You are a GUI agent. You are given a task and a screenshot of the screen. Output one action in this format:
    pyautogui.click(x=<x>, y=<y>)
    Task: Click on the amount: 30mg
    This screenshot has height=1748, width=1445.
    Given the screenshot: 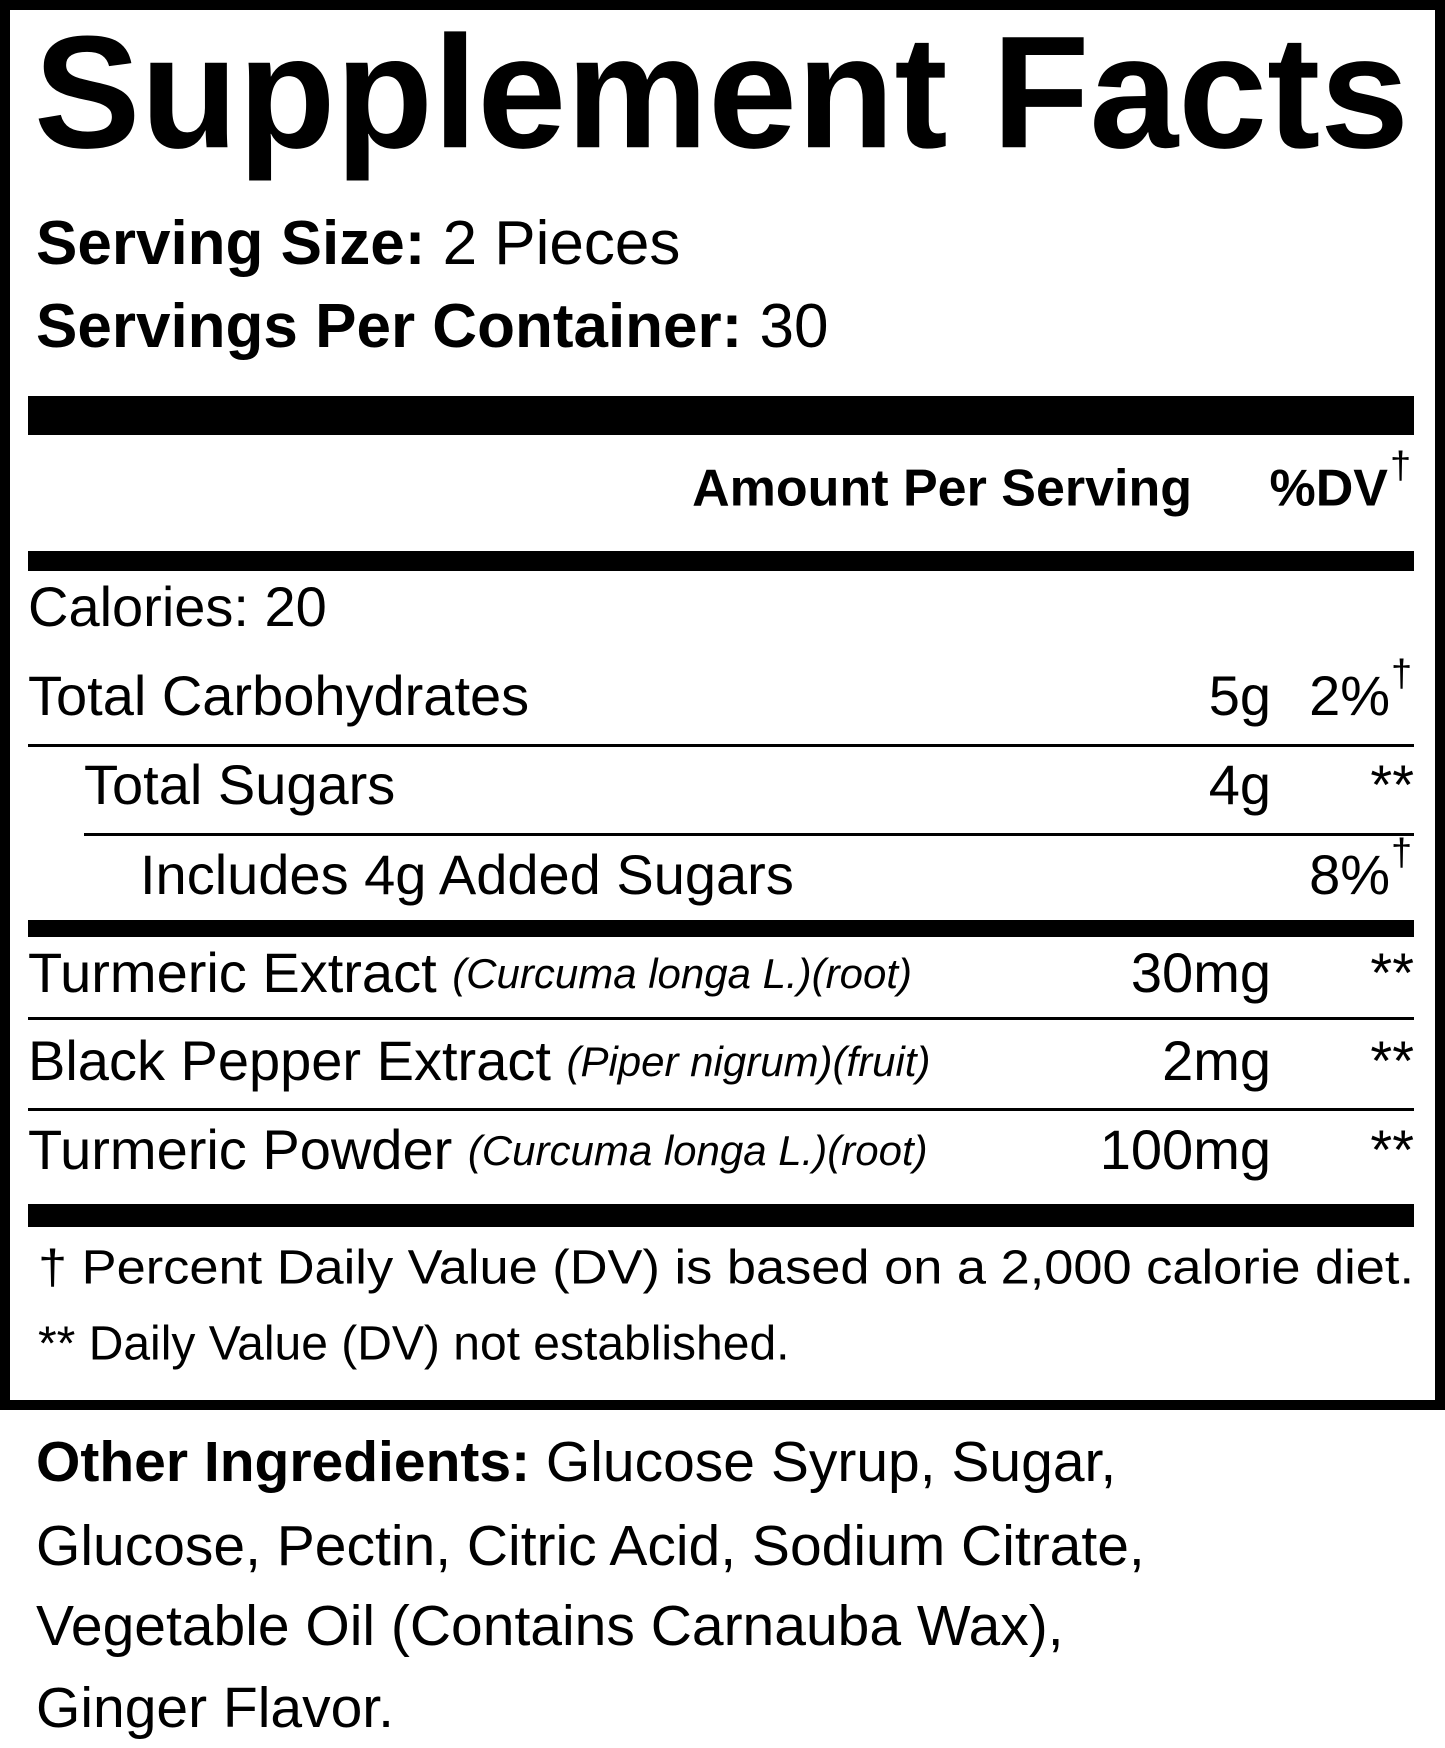 What is the action you would take?
    pyautogui.click(x=1201, y=972)
    